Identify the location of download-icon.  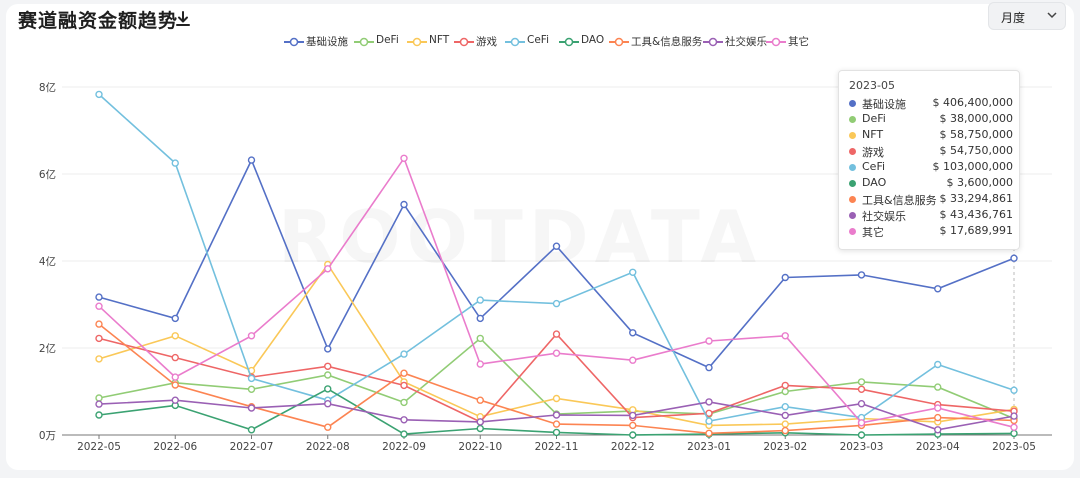
(183, 19).